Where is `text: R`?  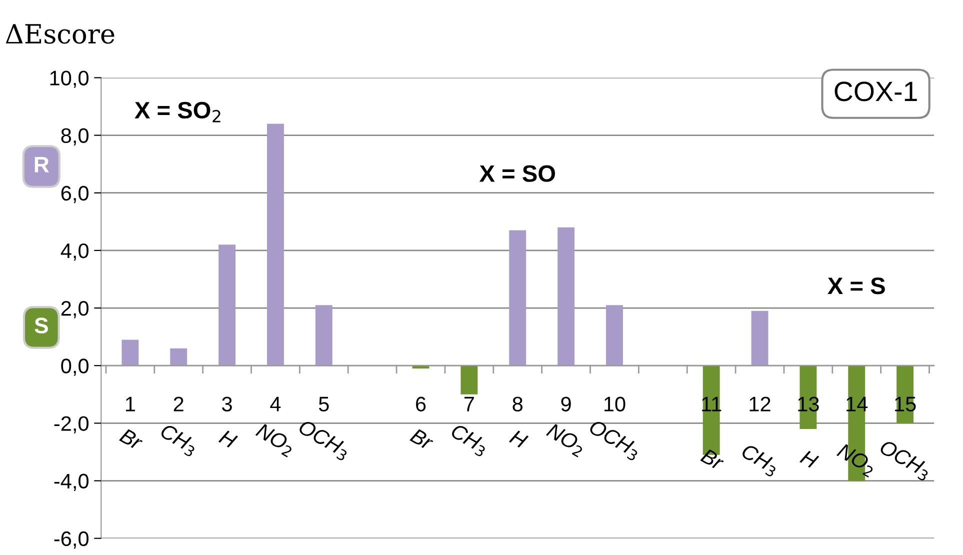
text: R is located at coordinates (41, 164).